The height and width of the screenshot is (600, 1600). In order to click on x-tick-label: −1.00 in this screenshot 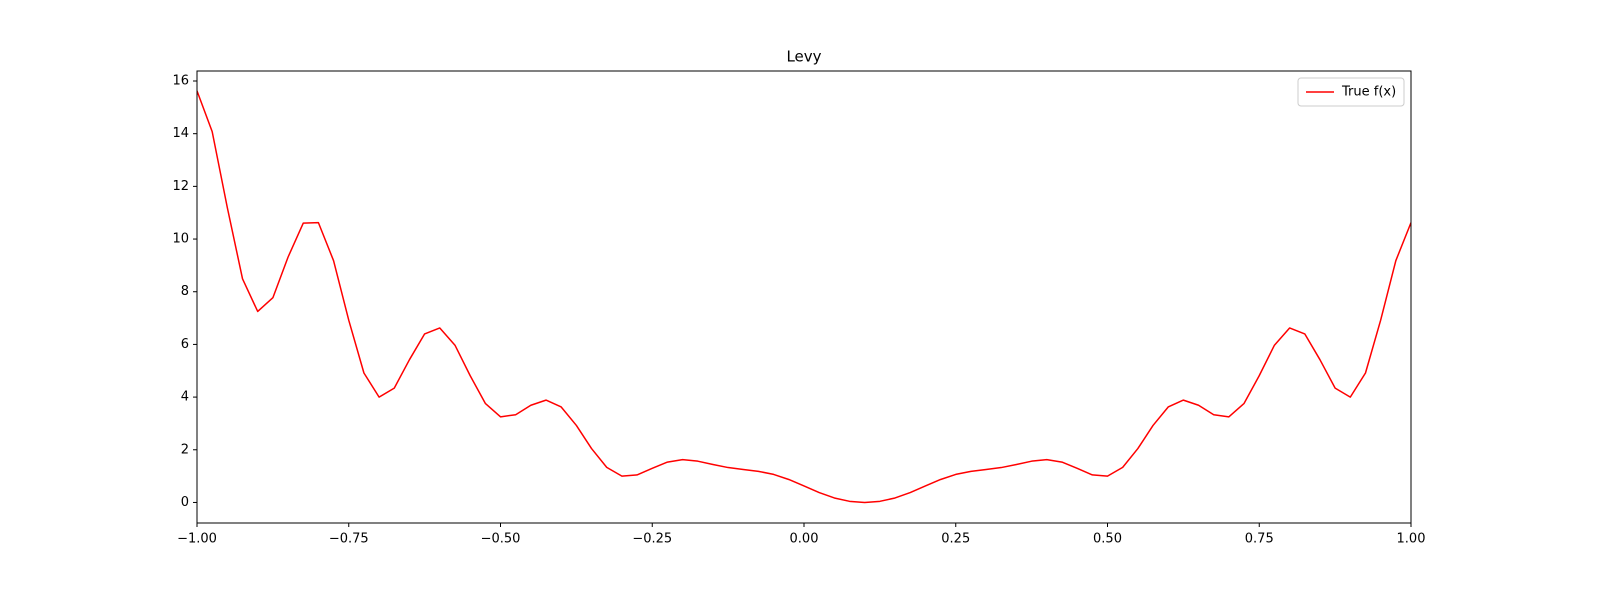, I will do `click(197, 539)`.